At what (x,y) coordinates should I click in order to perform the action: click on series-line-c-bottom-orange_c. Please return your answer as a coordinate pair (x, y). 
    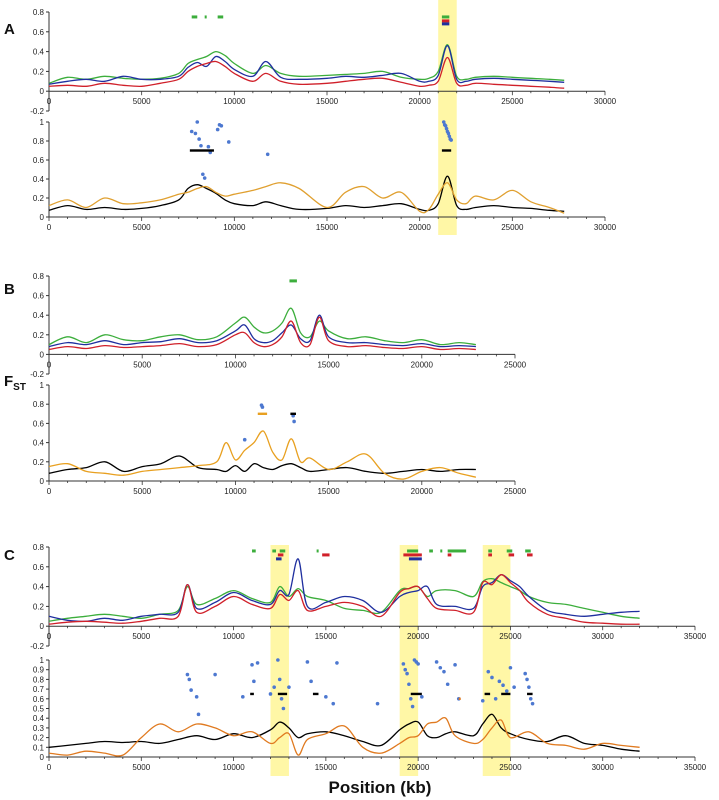
    Looking at the image, I should click on (344, 737).